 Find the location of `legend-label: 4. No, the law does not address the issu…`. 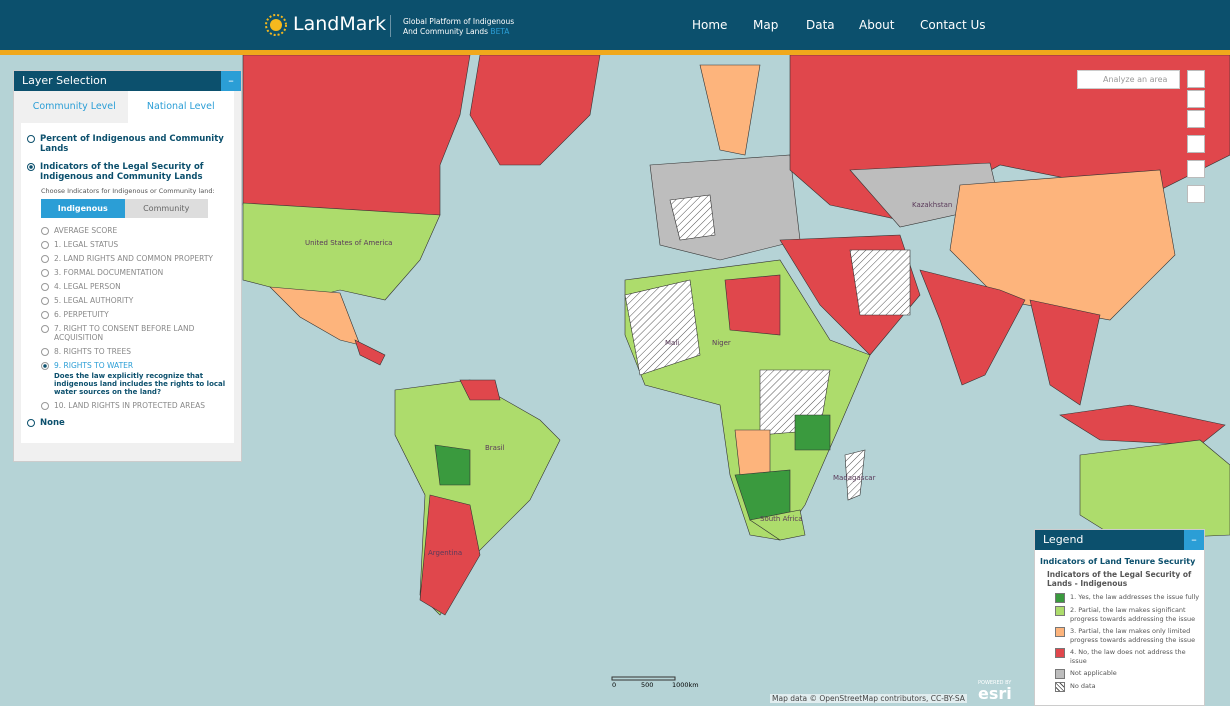

legend-label: 4. No, the law does not address the issu… is located at coordinates (1128, 656).